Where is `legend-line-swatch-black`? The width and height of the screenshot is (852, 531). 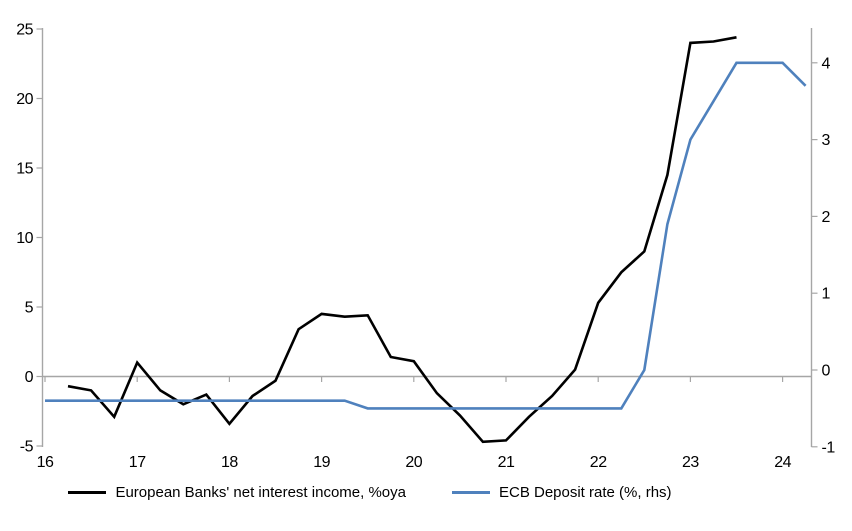
legend-line-swatch-black is located at coordinates (87, 492).